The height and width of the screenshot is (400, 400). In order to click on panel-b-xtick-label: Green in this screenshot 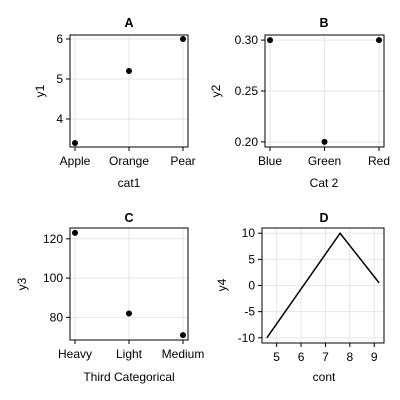, I will do `click(324, 161)`.